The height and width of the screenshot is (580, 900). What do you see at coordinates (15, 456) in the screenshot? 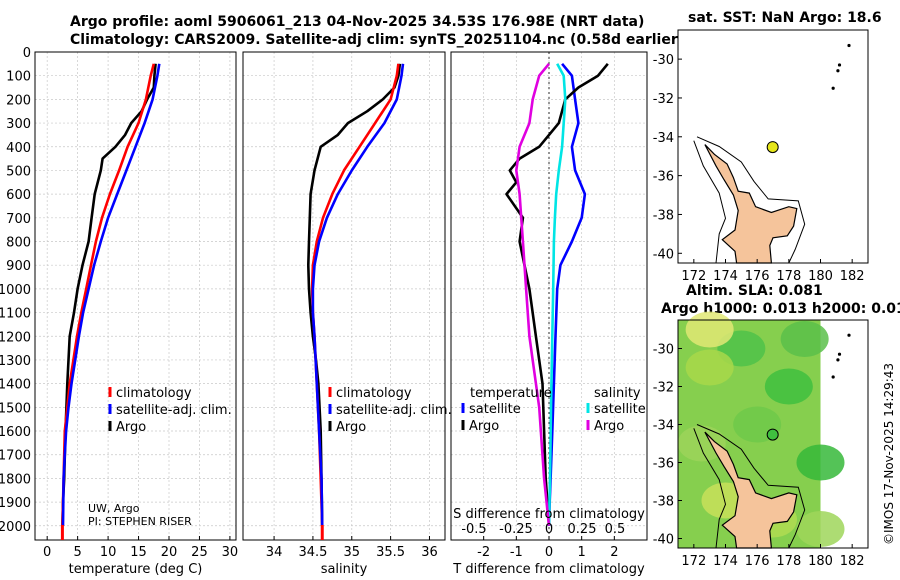
I see `y-tick-label: 1700` at bounding box center [15, 456].